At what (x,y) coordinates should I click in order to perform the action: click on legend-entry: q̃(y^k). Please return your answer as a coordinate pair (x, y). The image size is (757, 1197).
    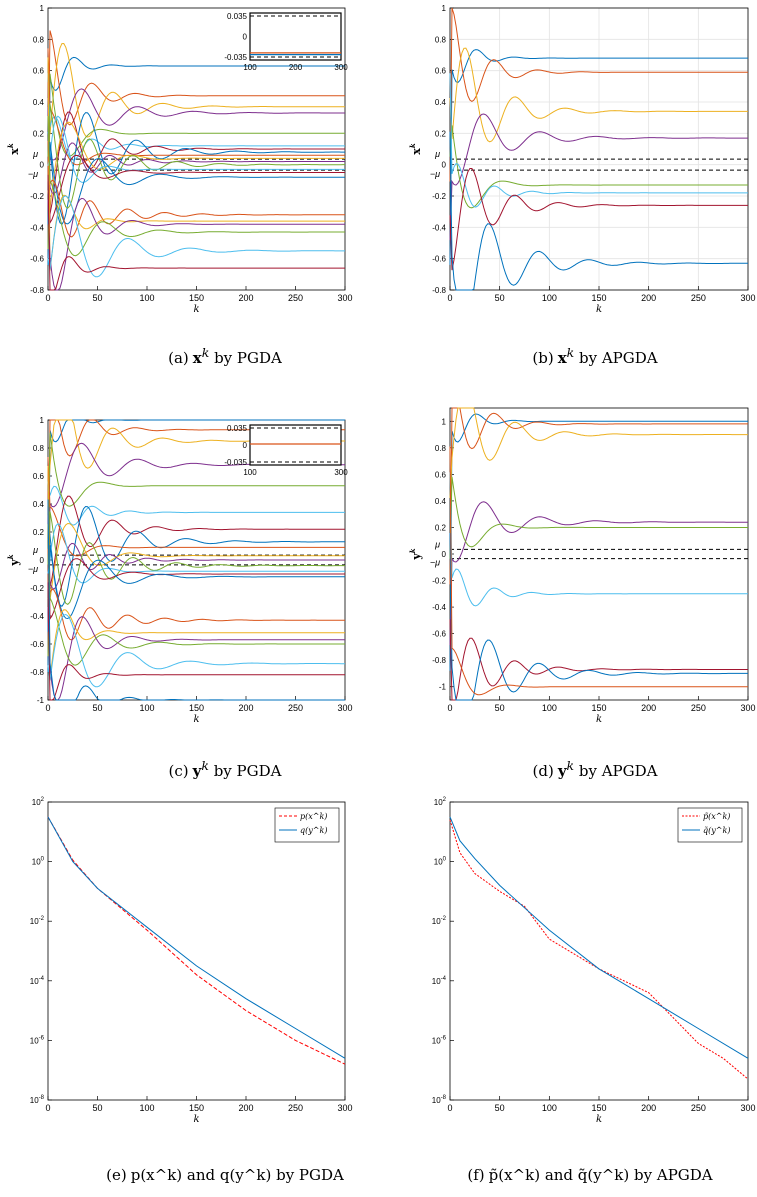
    Looking at the image, I should click on (716, 830).